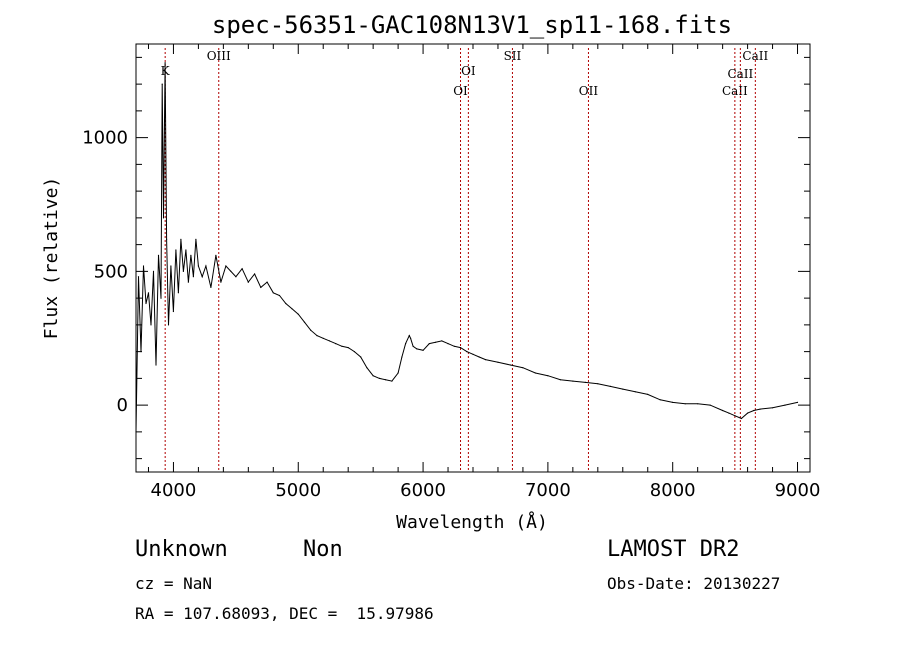 The height and width of the screenshot is (649, 900). I want to click on object-class-label: Unknown, so click(181, 549).